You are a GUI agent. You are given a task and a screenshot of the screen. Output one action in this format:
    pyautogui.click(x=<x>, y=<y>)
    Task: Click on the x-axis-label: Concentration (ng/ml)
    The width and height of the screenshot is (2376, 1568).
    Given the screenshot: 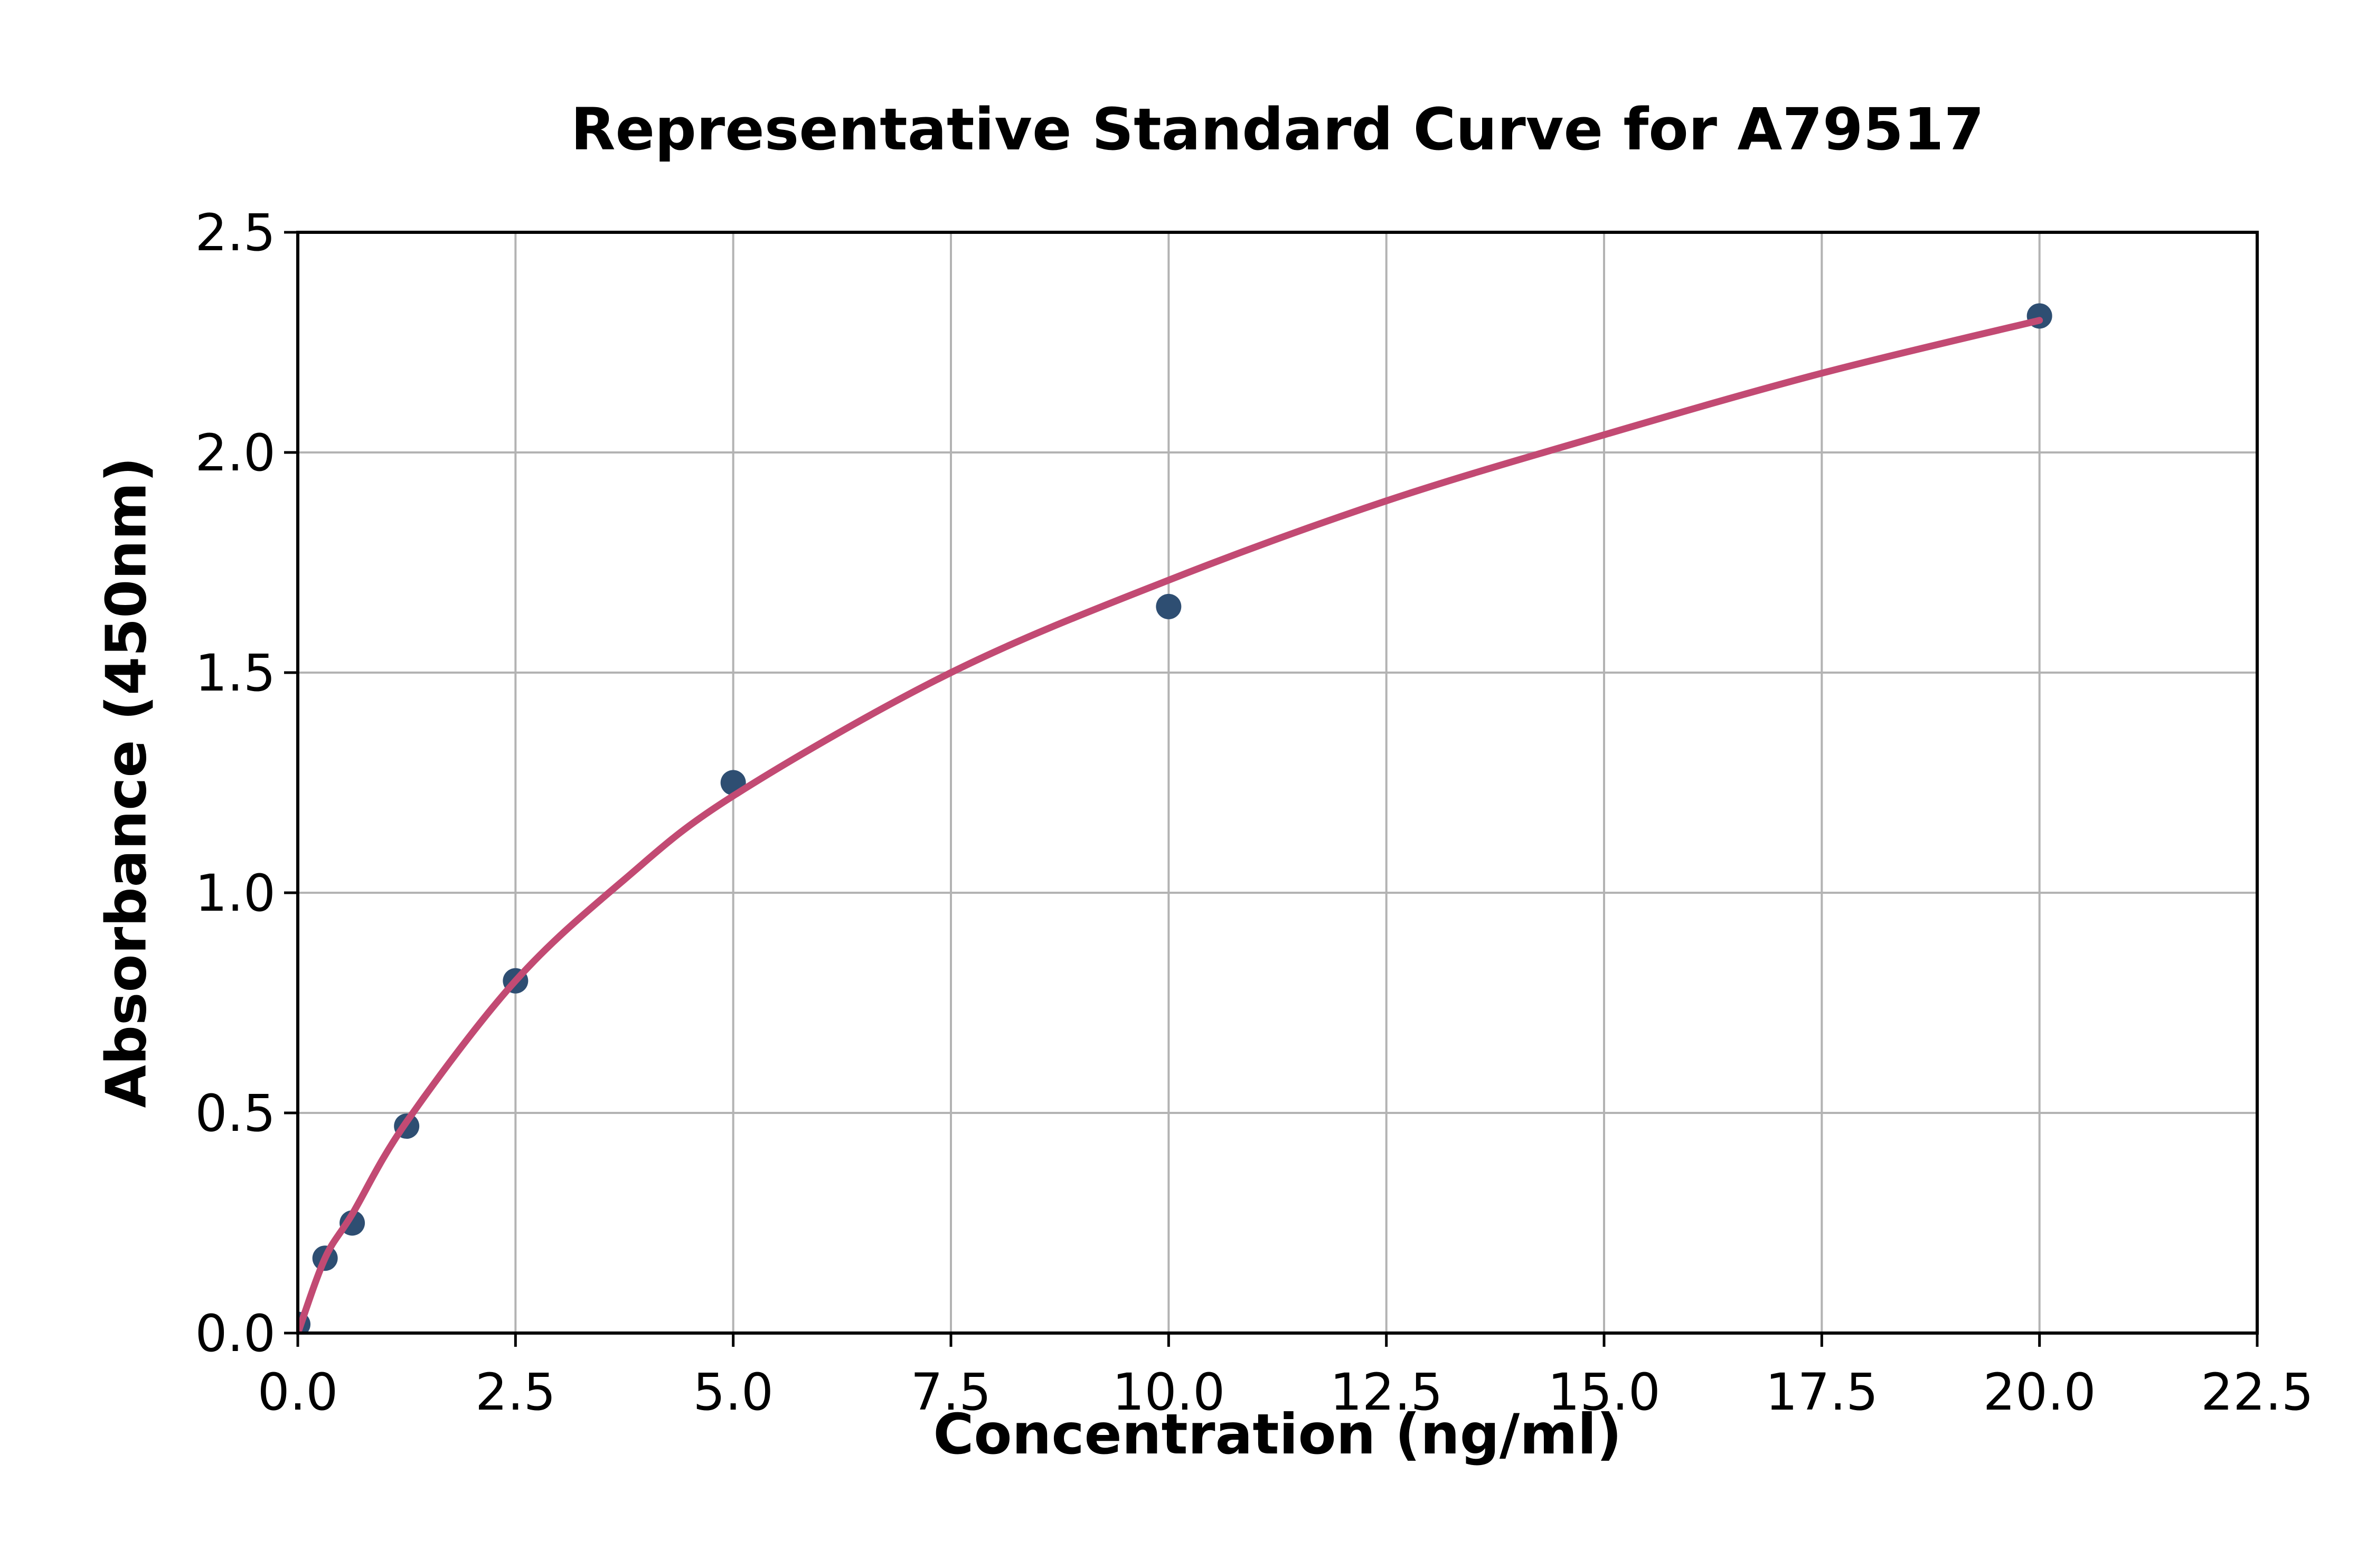 What is the action you would take?
    pyautogui.click(x=1278, y=1434)
    